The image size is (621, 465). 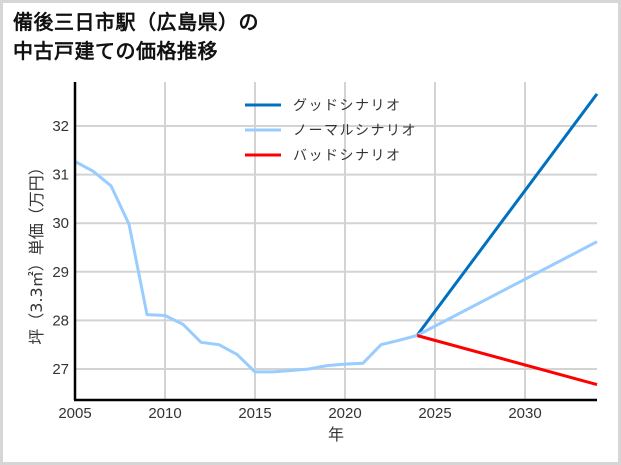 What do you see at coordinates (60, 248) in the screenshot?
I see `y-tick-labels: 27 28 29 30 31 32` at bounding box center [60, 248].